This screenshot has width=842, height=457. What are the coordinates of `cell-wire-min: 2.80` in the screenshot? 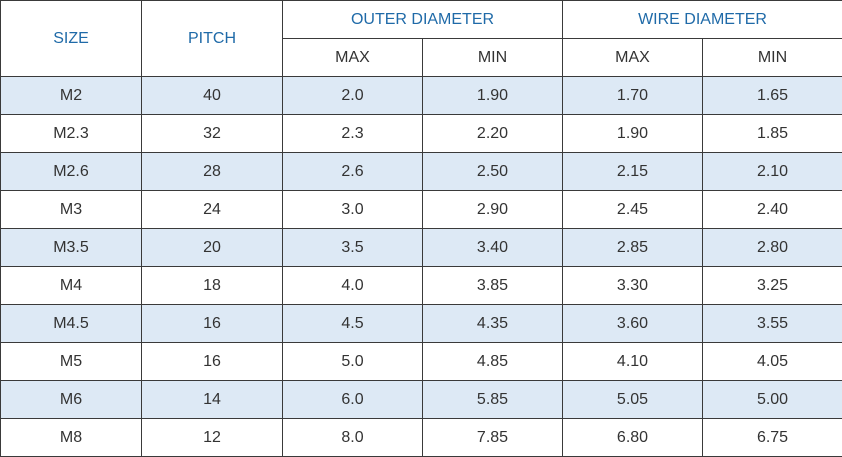 It's located at (771, 247).